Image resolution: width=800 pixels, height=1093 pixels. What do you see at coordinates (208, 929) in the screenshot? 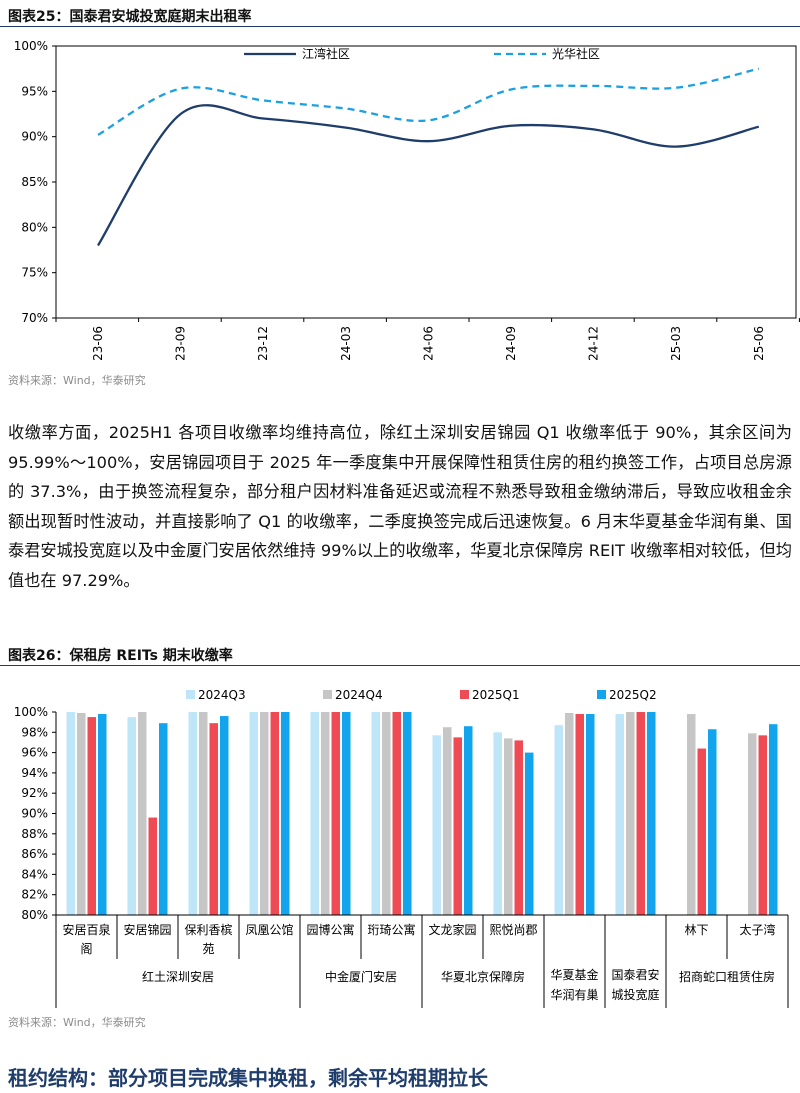
I see `category-label: 保利香槟` at bounding box center [208, 929].